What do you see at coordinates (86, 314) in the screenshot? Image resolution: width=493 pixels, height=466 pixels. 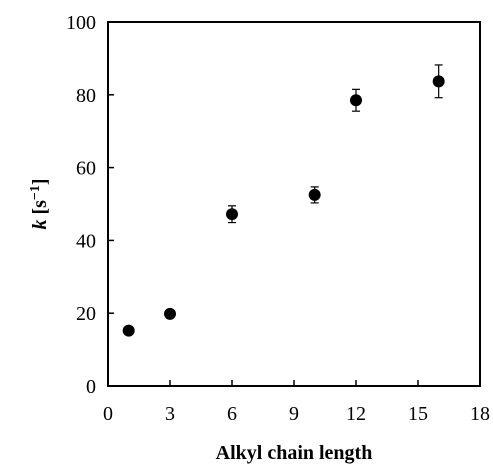 I see `y-tick-label: 20` at bounding box center [86, 314].